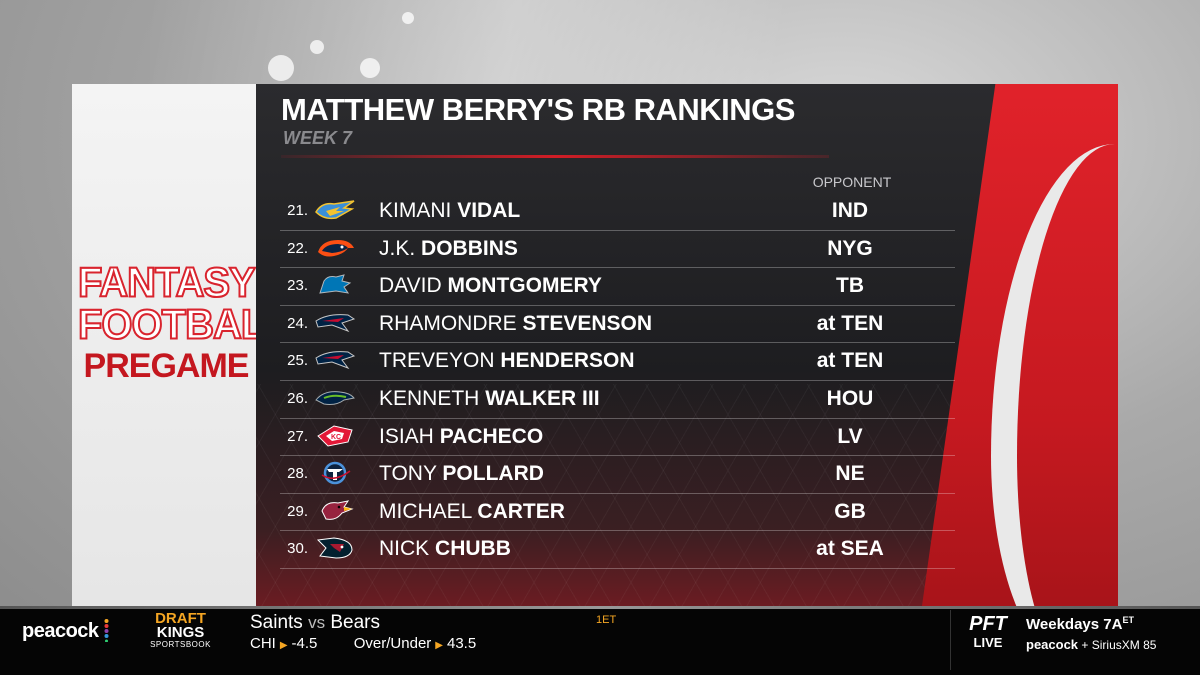  Describe the element at coordinates (988, 642) in the screenshot. I see `pft-line-2: LIVE` at that location.